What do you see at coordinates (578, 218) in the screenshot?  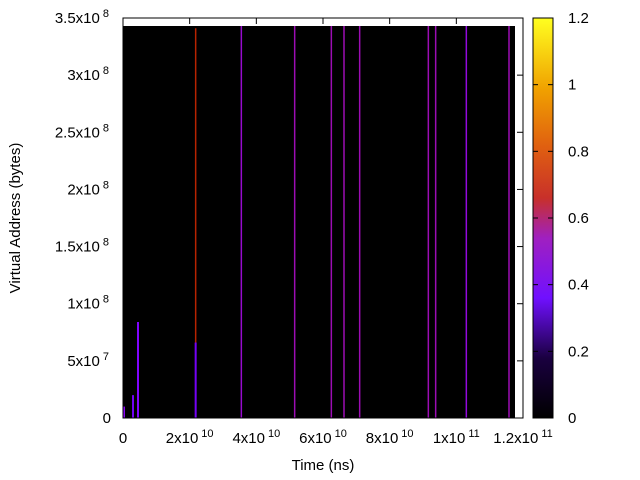 I see `colorbar-tick-label: 0.6` at bounding box center [578, 218].